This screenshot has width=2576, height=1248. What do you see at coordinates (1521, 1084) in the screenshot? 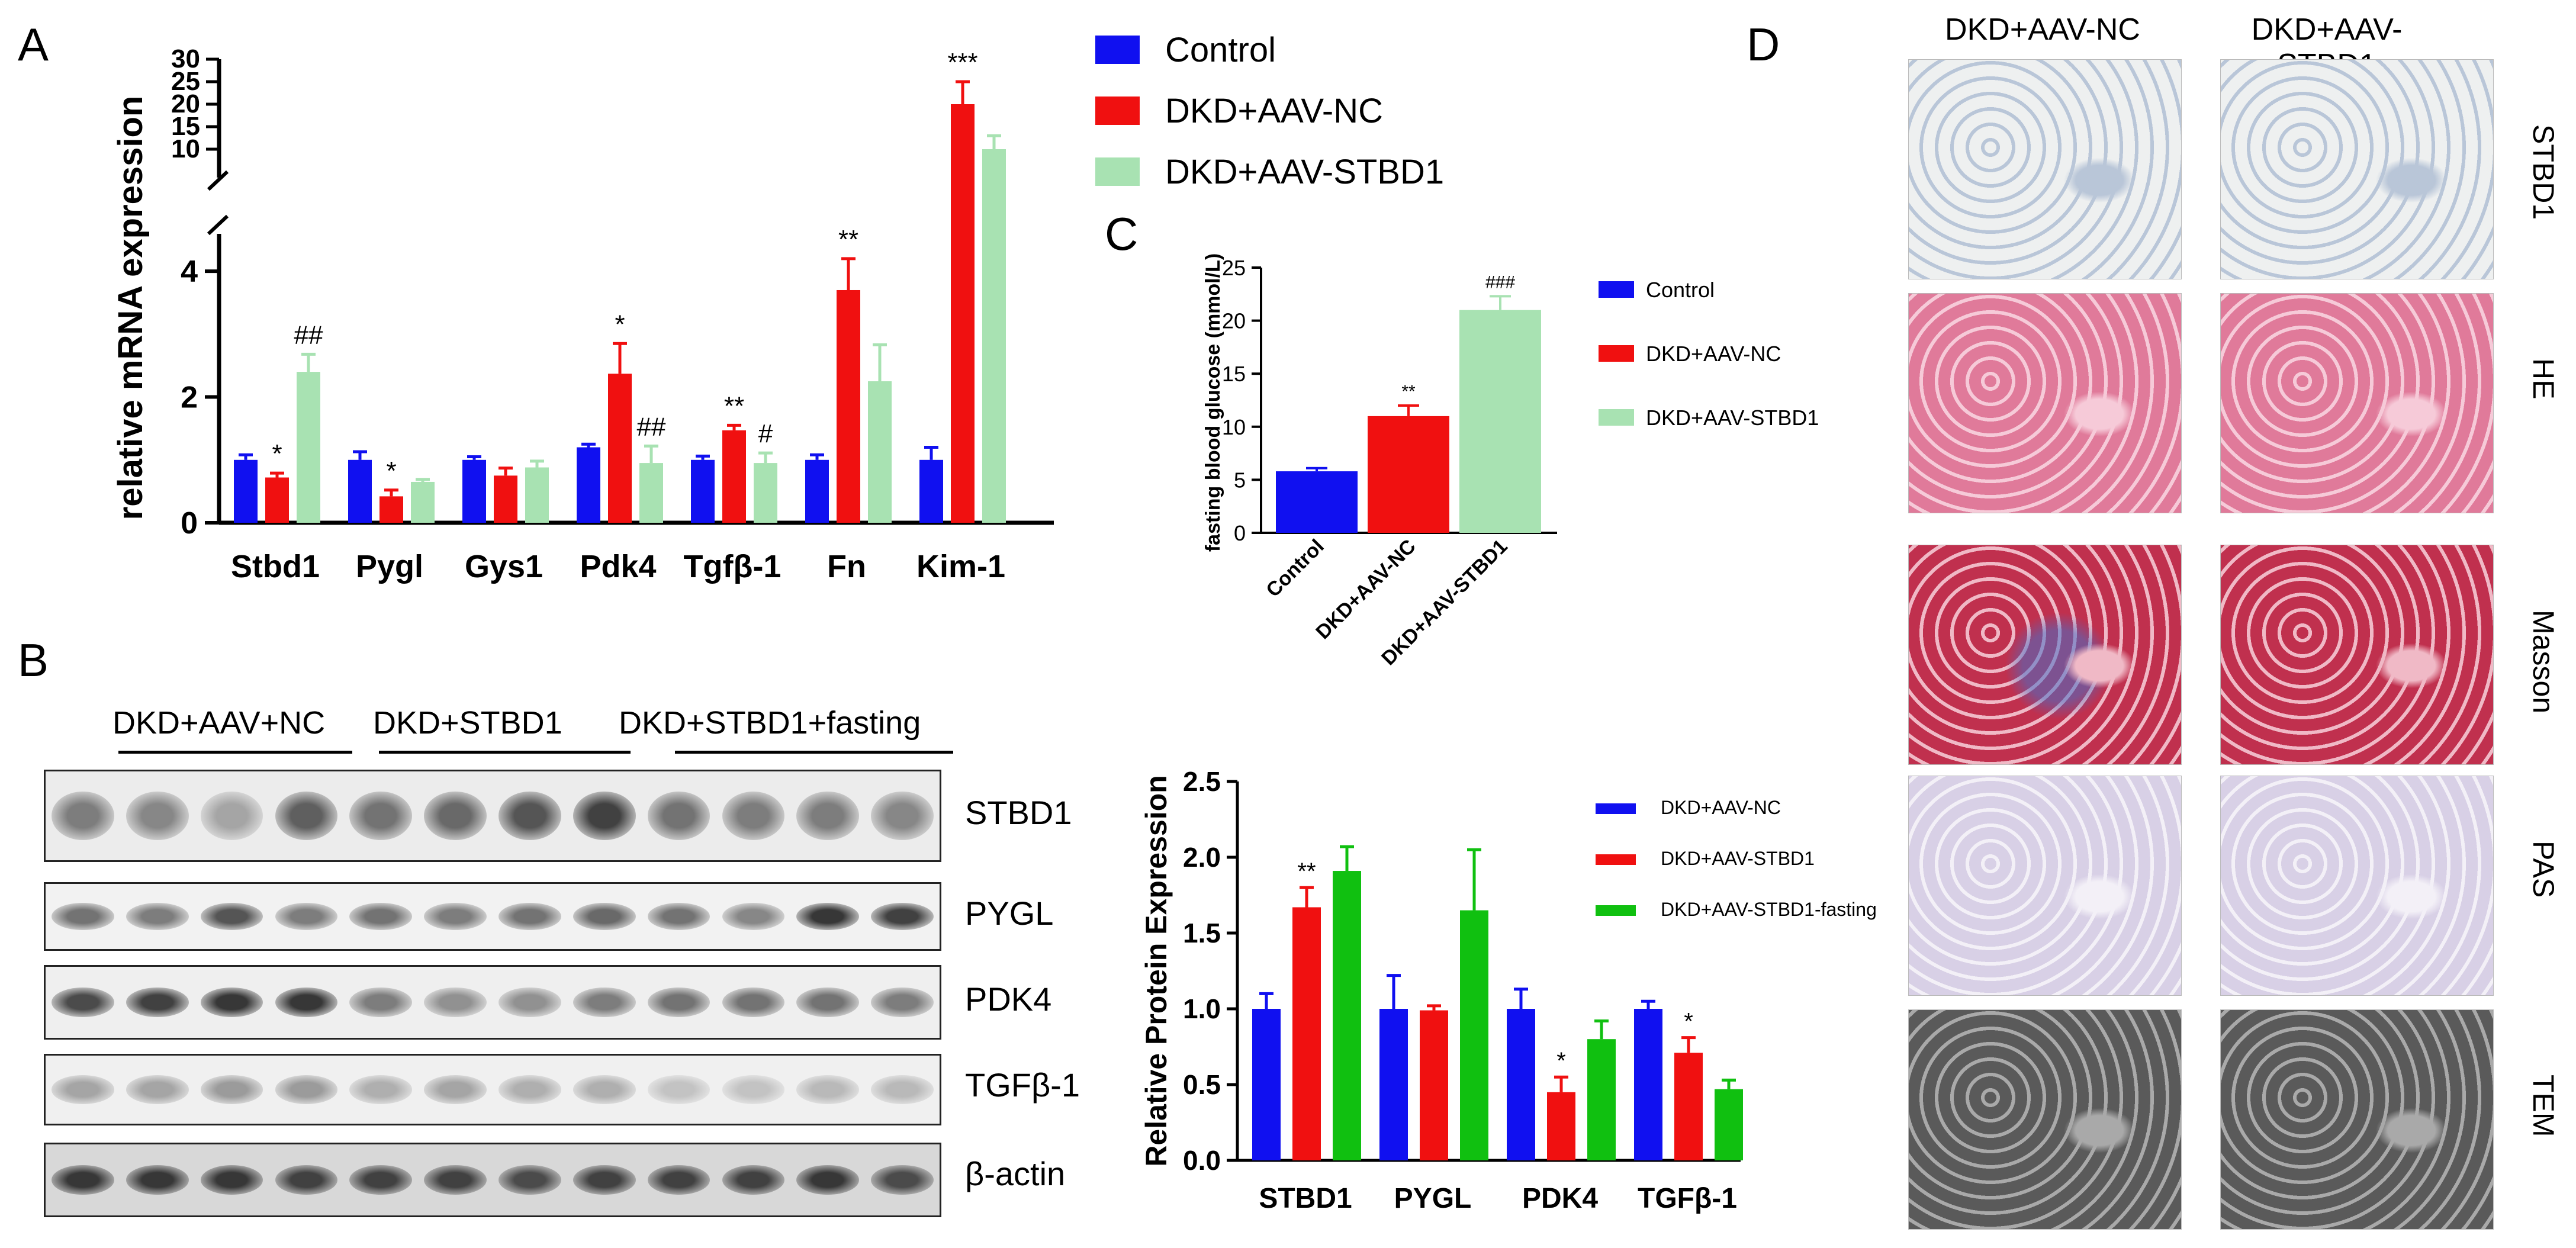
I see `chart-b-bar-pdk4-dkd-aav-nc` at bounding box center [1521, 1084].